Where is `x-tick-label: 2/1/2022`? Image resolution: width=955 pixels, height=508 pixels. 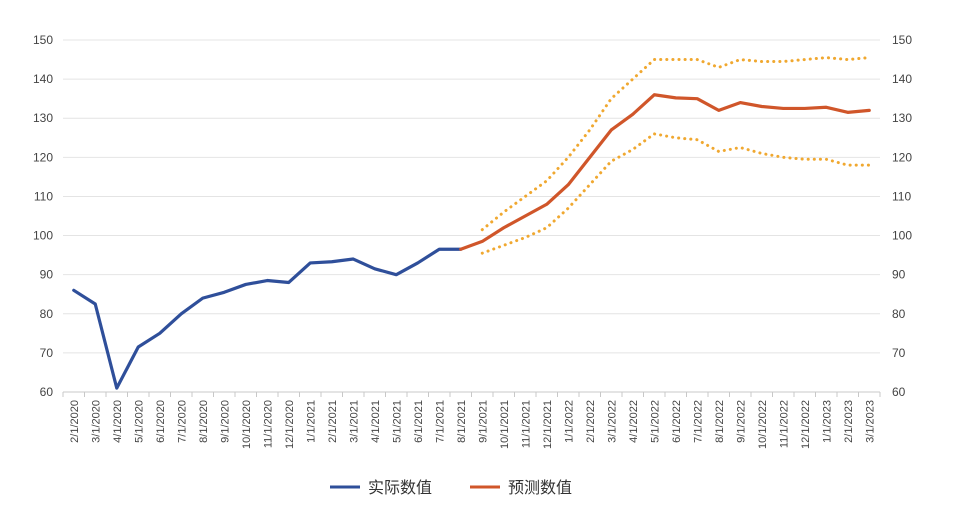
x-tick-label: 2/1/2022 is located at coordinates (591, 421).